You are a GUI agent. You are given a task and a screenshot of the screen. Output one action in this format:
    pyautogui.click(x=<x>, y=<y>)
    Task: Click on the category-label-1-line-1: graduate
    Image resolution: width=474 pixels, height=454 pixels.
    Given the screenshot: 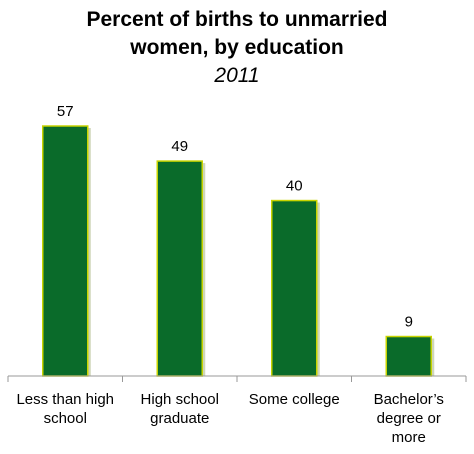 What is the action you would take?
    pyautogui.click(x=179, y=418)
    